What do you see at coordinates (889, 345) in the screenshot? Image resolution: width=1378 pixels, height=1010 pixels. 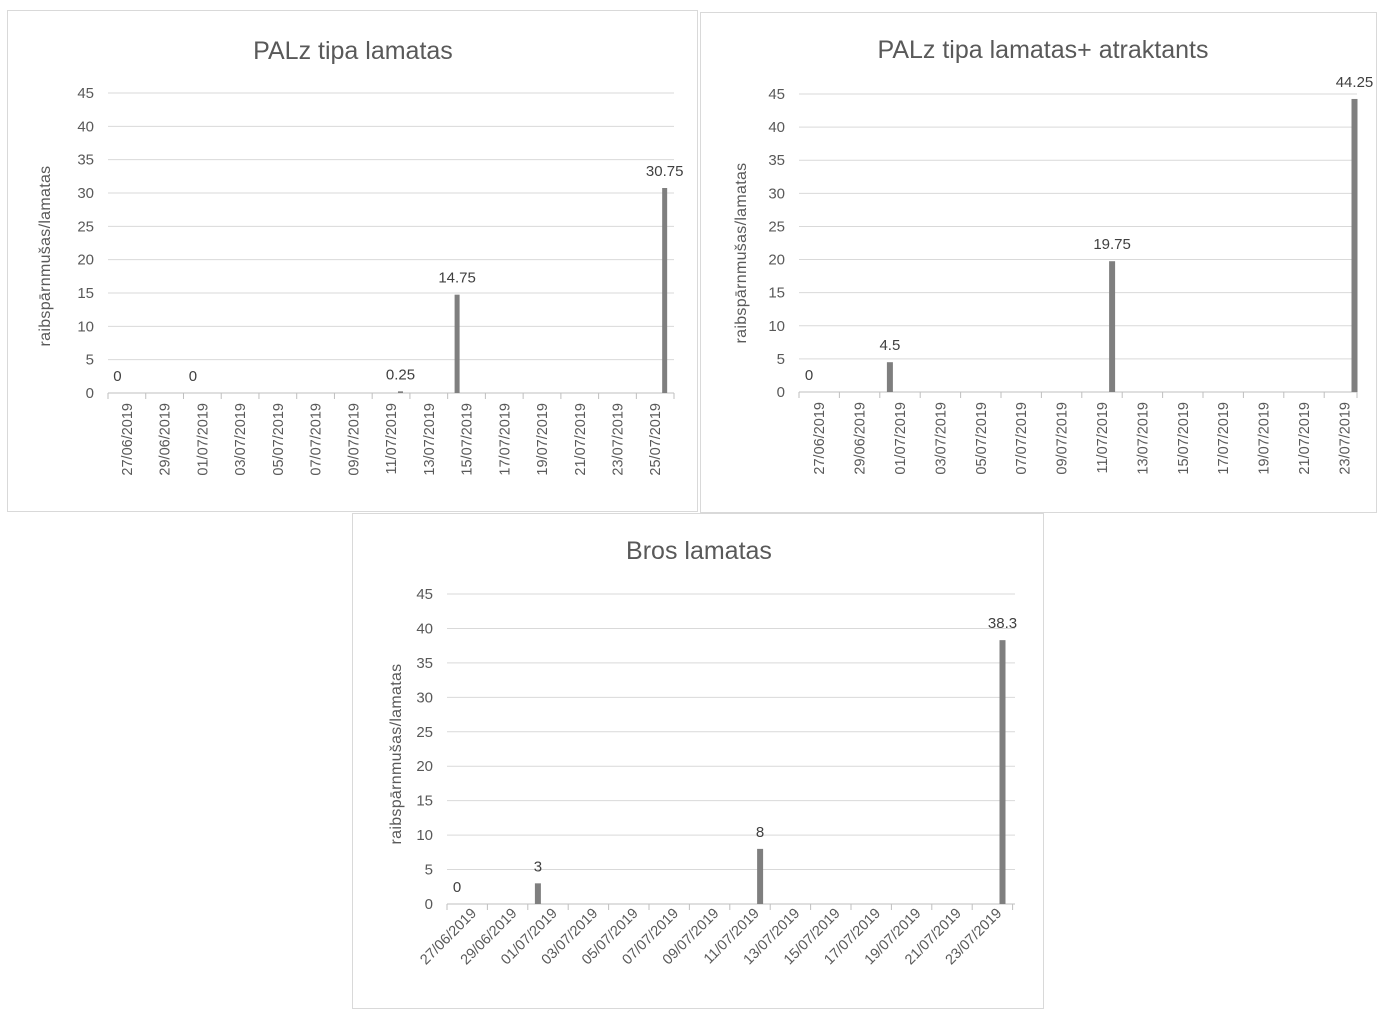 I see `data-label: 4.5` at bounding box center [889, 345].